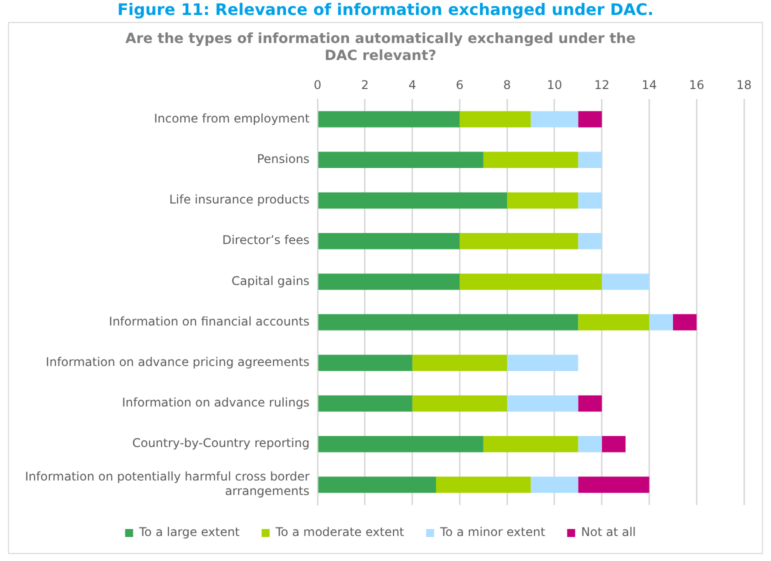 Image resolution: width=771 pixels, height=561 pixels. I want to click on x-tick-label: 6, so click(460, 85).